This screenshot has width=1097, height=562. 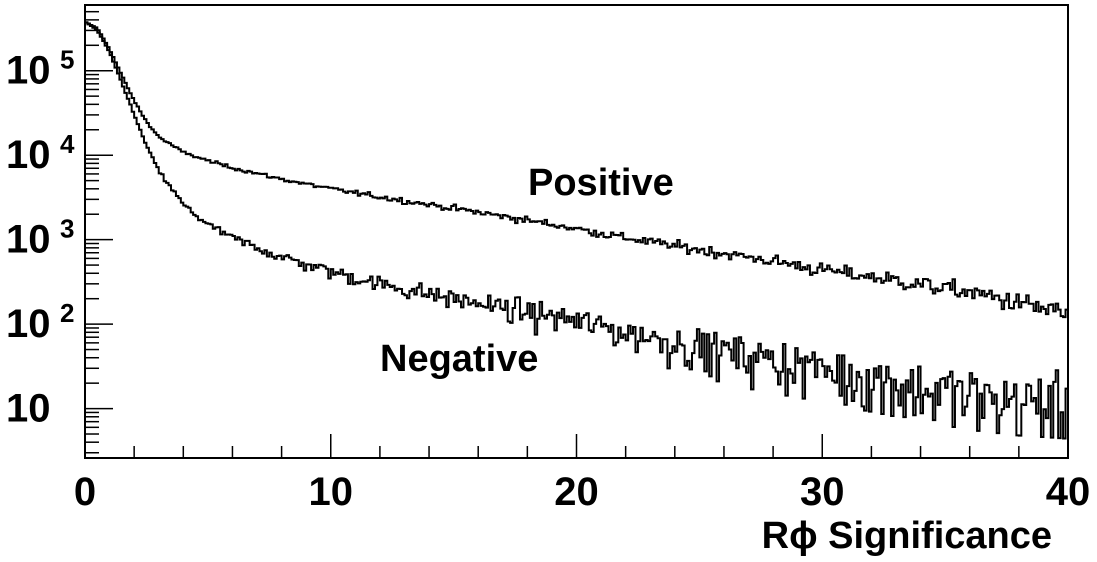 What do you see at coordinates (576, 492) in the screenshot?
I see `x-tick-label: 20` at bounding box center [576, 492].